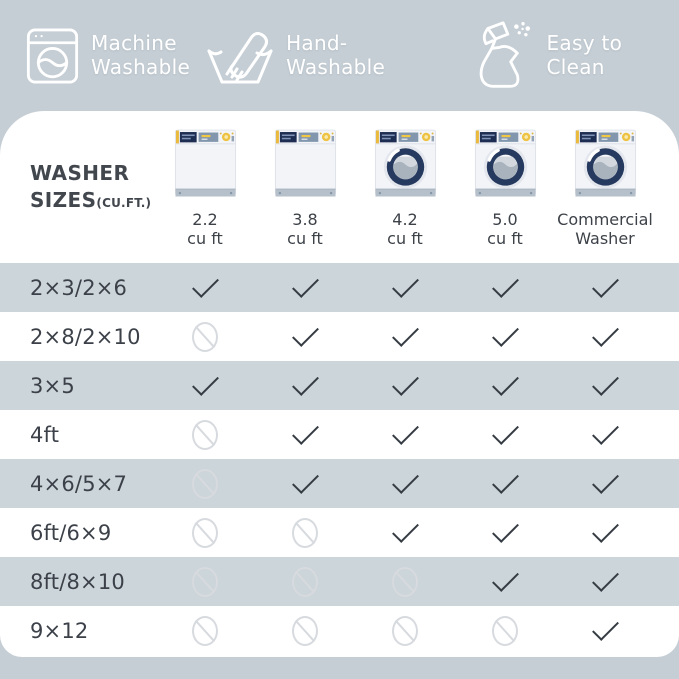  I want to click on feature-label: Machine Washable, so click(141, 54).